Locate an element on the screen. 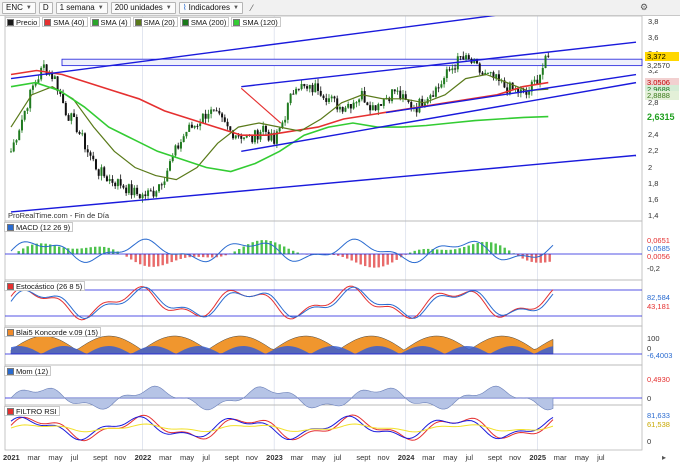  legend-sma120: SMA (120) is located at coordinates (256, 22).